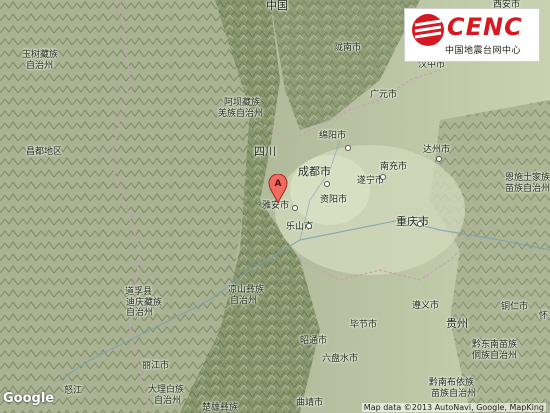  I want to click on map-label: 汉中市, so click(432, 65).